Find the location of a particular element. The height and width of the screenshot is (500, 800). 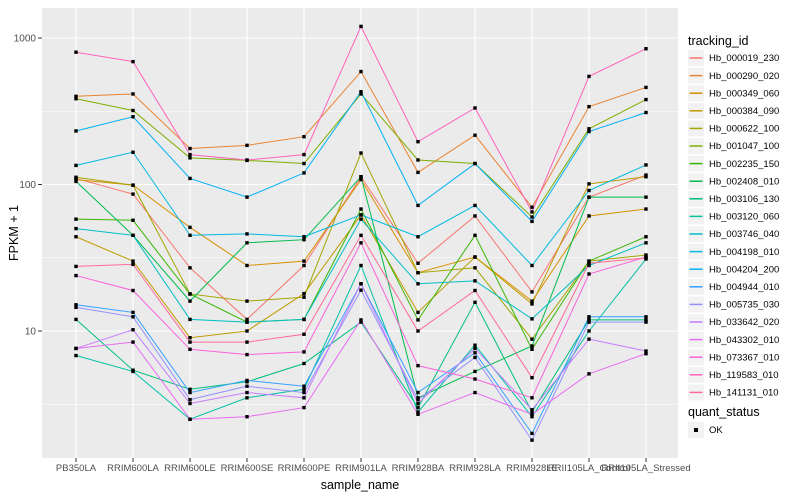

x-tick-label: RRIM901LA is located at coordinates (361, 468).